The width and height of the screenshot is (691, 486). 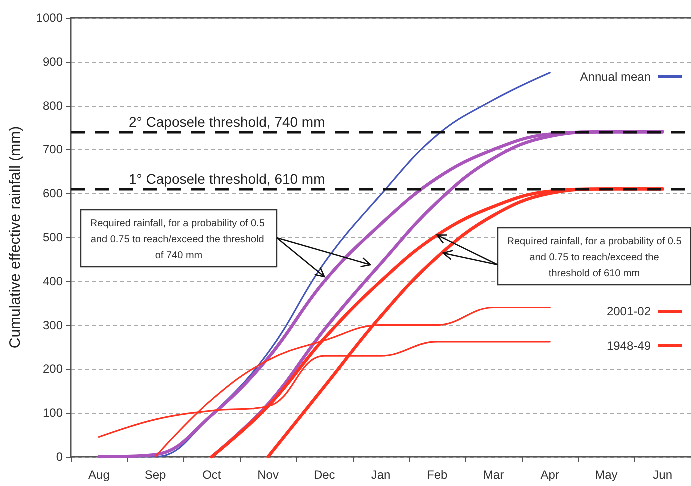 What do you see at coordinates (325, 475) in the screenshot?
I see `x-tick-label: Dec` at bounding box center [325, 475].